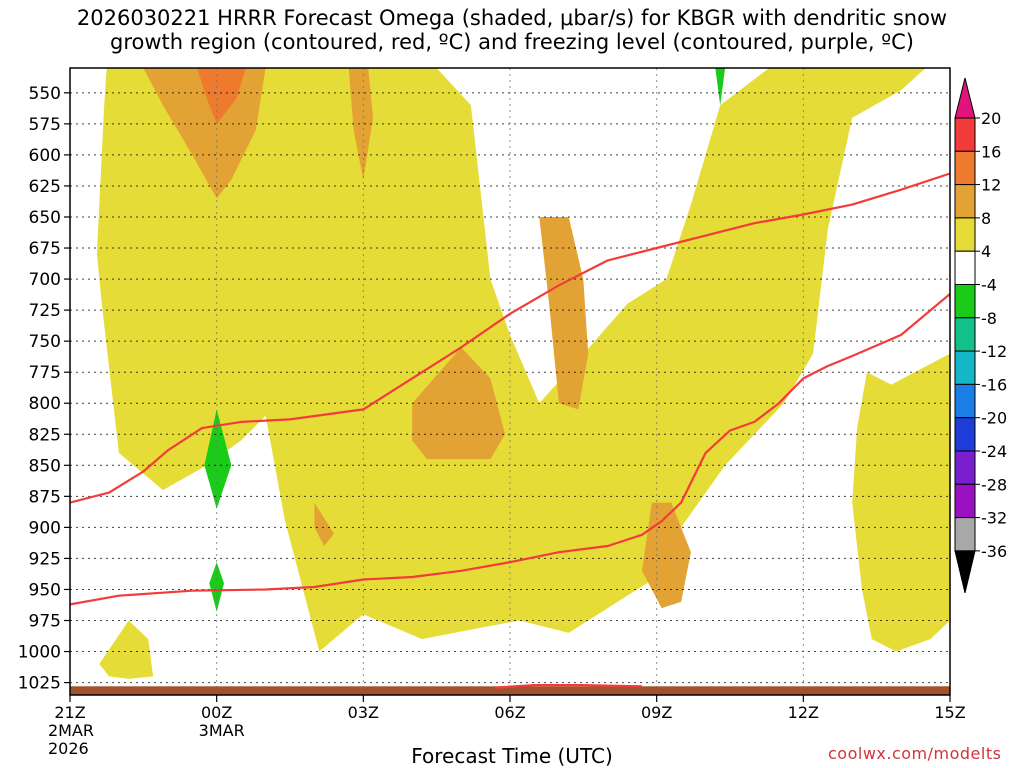 Image resolution: width=1024 pixels, height=768 pixels. I want to click on colorbar-label-2: 12, so click(991, 185).